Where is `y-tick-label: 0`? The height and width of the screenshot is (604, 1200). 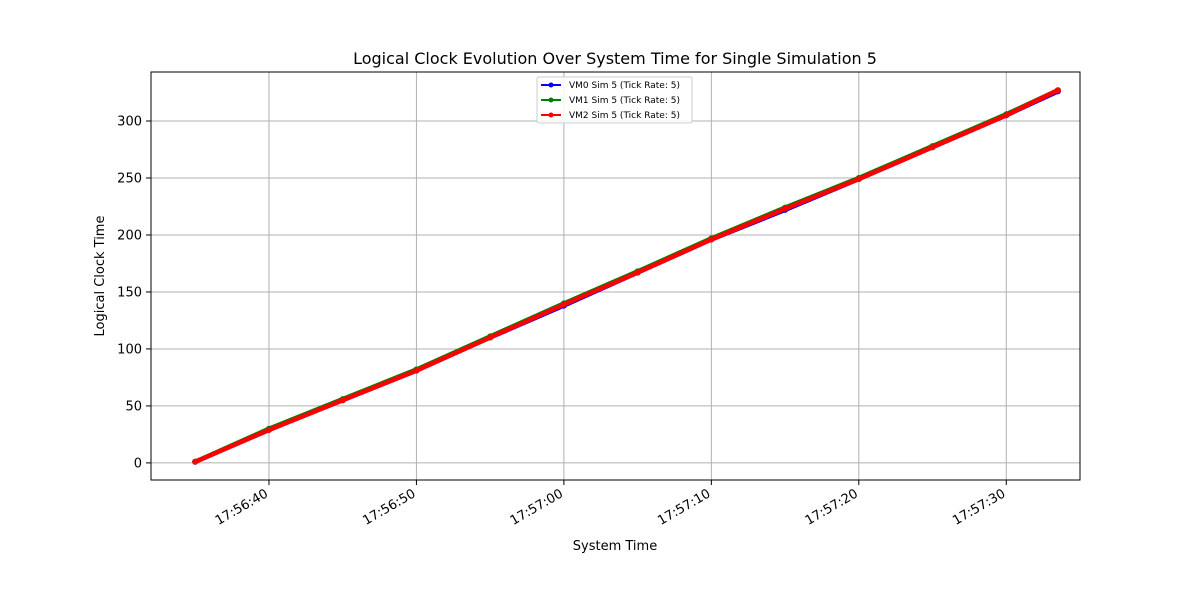 y-tick-label: 0 is located at coordinates (138, 463).